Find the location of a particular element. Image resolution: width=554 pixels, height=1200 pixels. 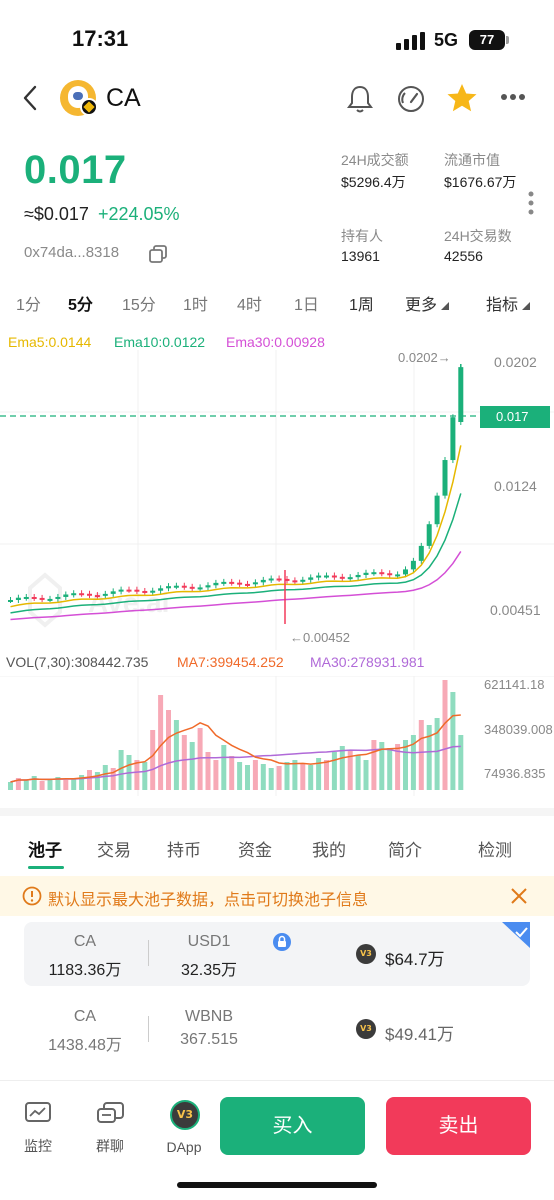

close-icon is located at coordinates (519, 896).